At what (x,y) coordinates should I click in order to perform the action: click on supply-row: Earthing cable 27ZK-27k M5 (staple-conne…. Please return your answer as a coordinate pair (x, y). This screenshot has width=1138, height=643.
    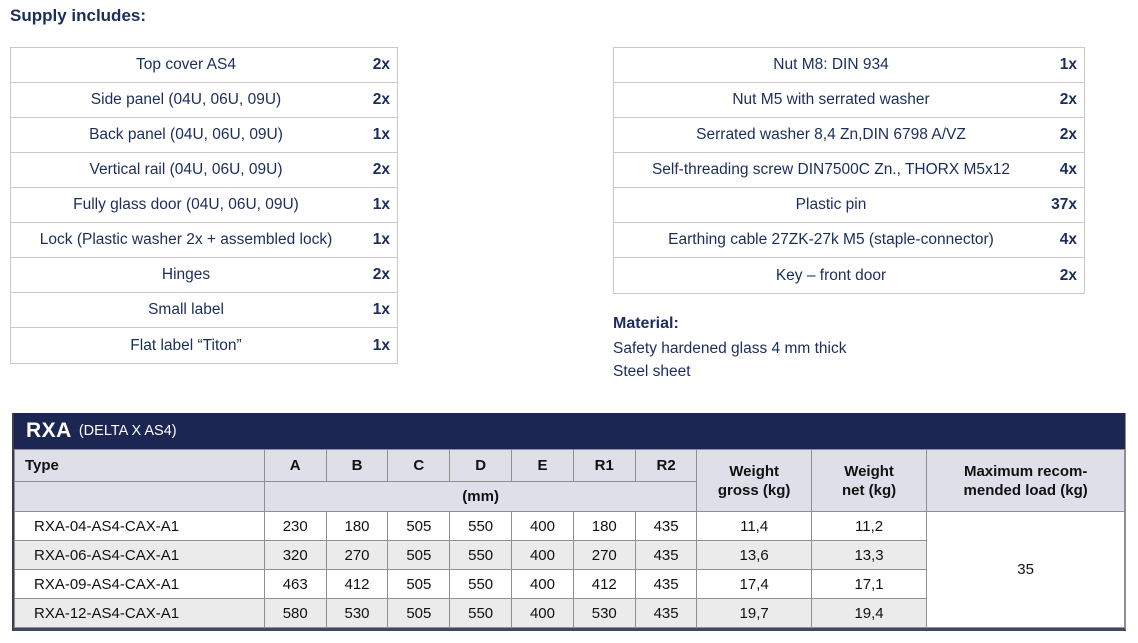
    Looking at the image, I should click on (849, 240).